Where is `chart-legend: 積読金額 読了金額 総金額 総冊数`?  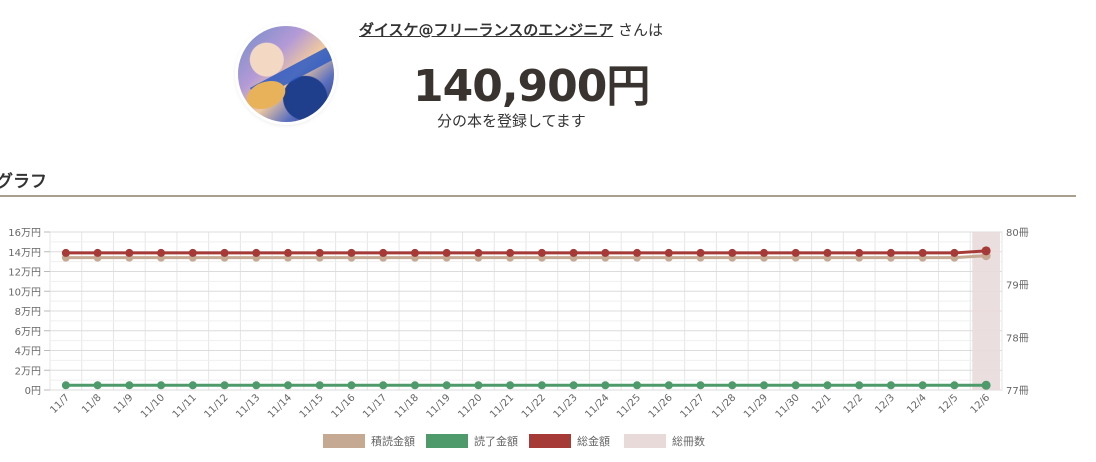
chart-legend: 積読金額 読了金額 総金額 総冊数 is located at coordinates (514, 441).